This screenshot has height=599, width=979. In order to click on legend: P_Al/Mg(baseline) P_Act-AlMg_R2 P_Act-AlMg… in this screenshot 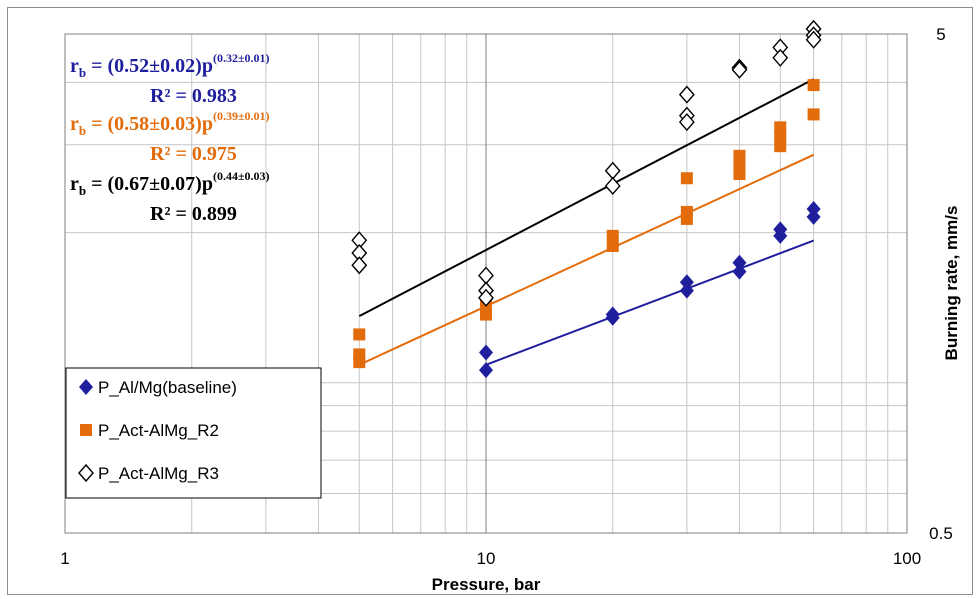, I will do `click(193, 433)`.